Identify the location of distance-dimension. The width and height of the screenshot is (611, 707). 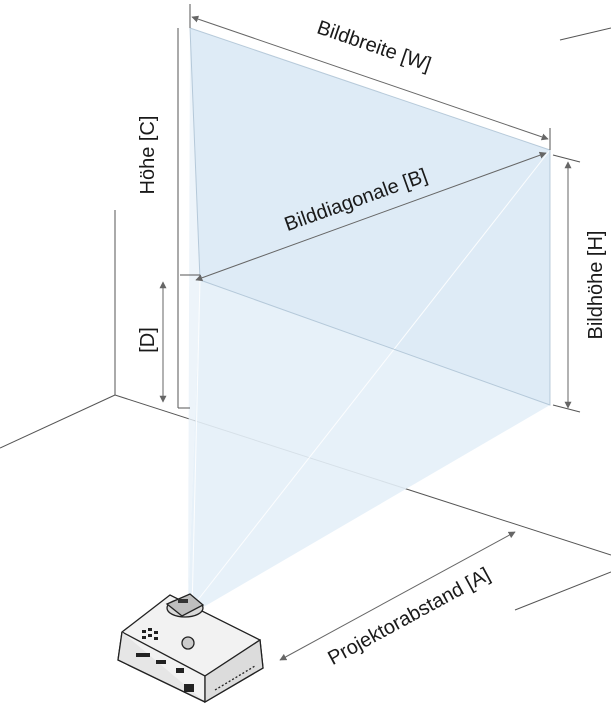
(397, 596).